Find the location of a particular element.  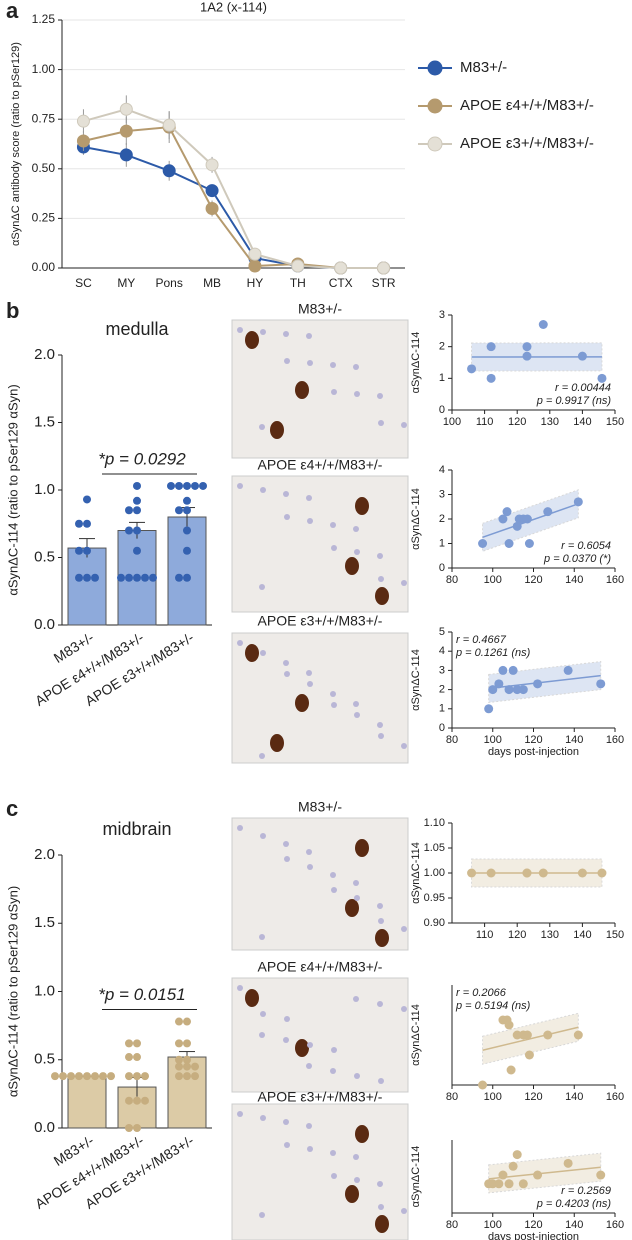

x-axis-label: days post-injection is located at coordinates (533, 752).